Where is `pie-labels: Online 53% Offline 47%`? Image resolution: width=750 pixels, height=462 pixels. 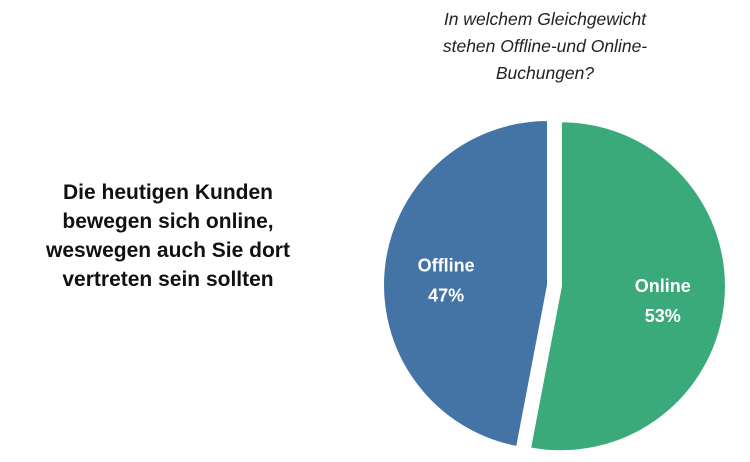 pie-labels: Online 53% Offline 47% is located at coordinates (554, 290).